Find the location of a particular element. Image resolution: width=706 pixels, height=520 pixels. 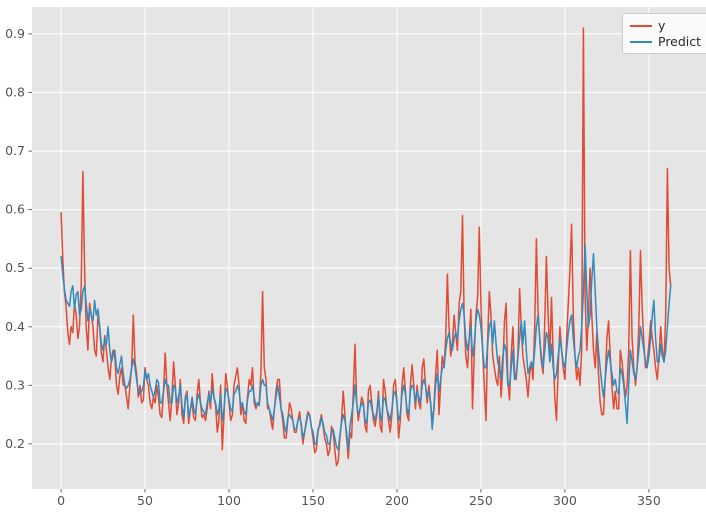

y-tick-label: 0.6 is located at coordinates (15, 209).